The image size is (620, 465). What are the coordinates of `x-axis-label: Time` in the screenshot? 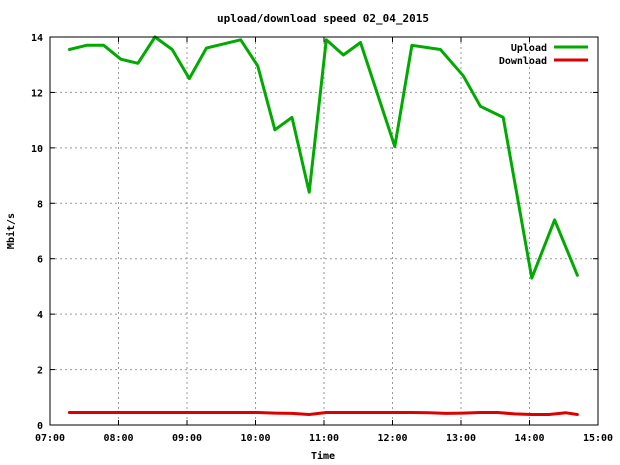 It's located at (323, 456).